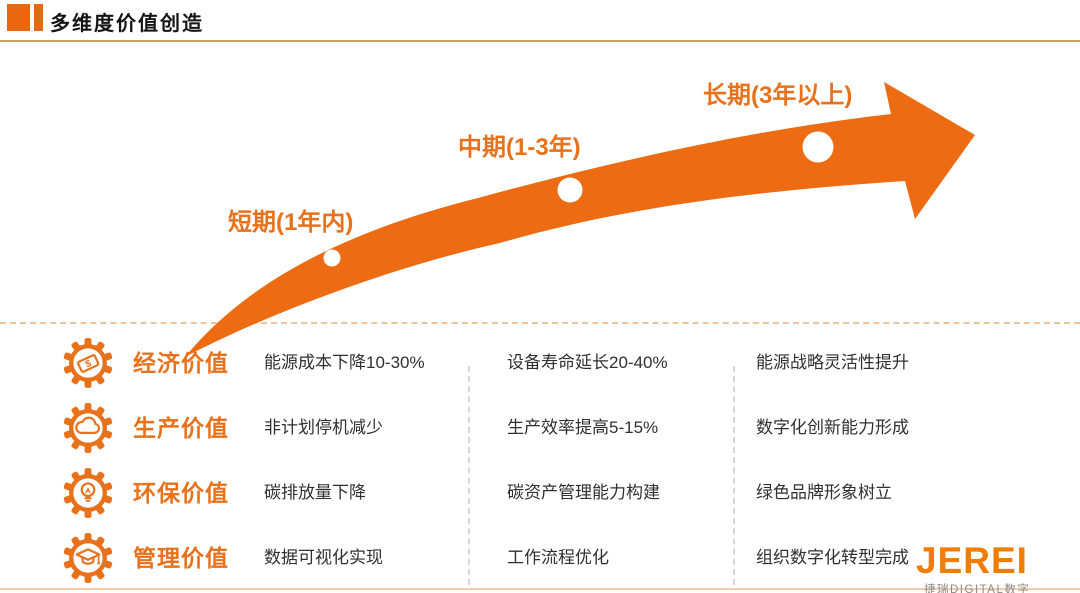  Describe the element at coordinates (778, 95) in the screenshot. I see `stage-label-long-term: 长期(3年以上)` at that location.